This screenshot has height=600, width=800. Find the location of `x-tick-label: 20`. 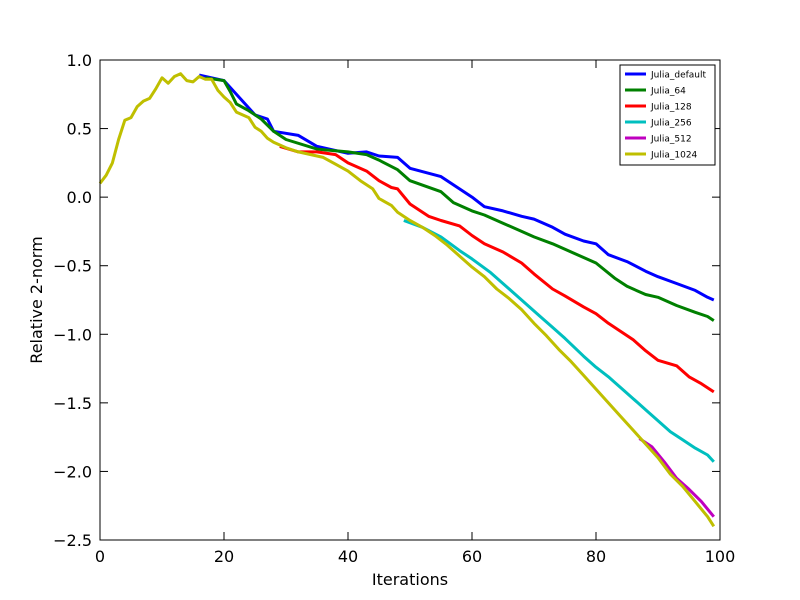

x-tick-label: 20 is located at coordinates (224, 556).